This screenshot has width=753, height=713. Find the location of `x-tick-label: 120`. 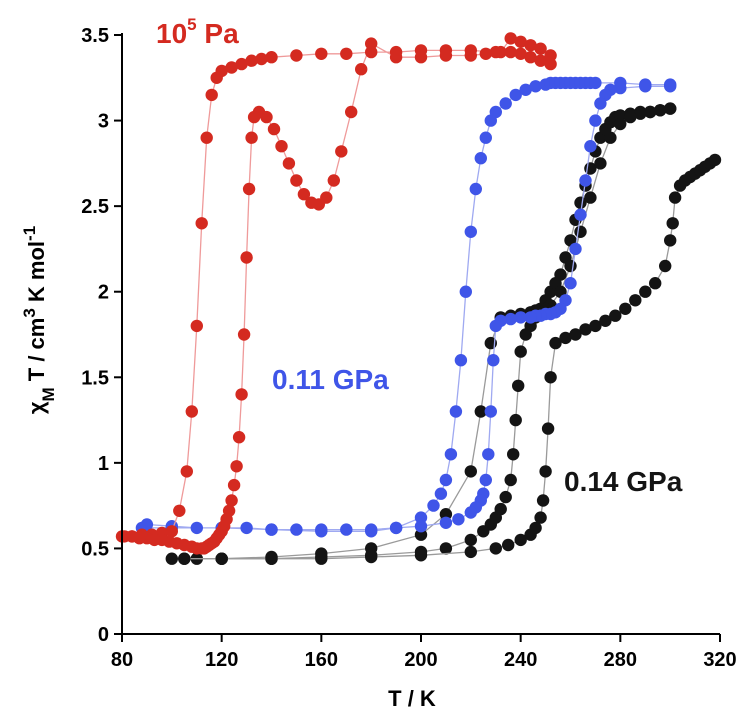

x-tick-label: 120 is located at coordinates (221, 660).